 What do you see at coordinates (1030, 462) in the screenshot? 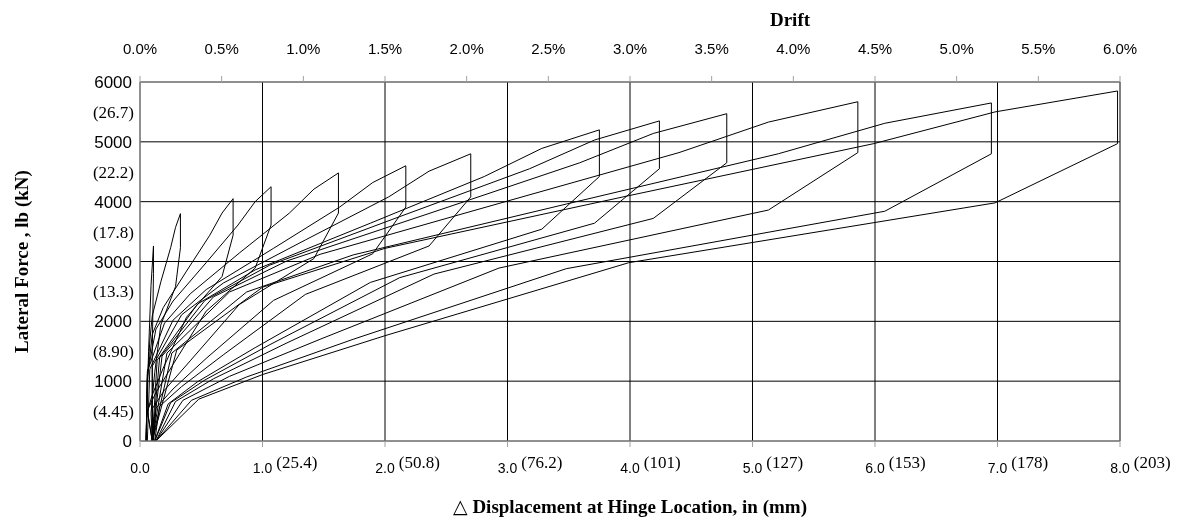
I see `text: (178)` at bounding box center [1030, 462].